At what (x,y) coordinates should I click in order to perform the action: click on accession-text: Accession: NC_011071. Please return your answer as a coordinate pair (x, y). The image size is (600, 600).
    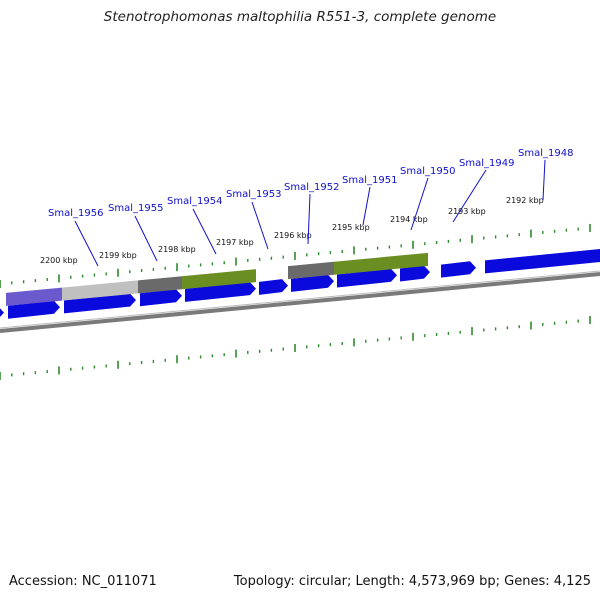
    Looking at the image, I should click on (83, 581).